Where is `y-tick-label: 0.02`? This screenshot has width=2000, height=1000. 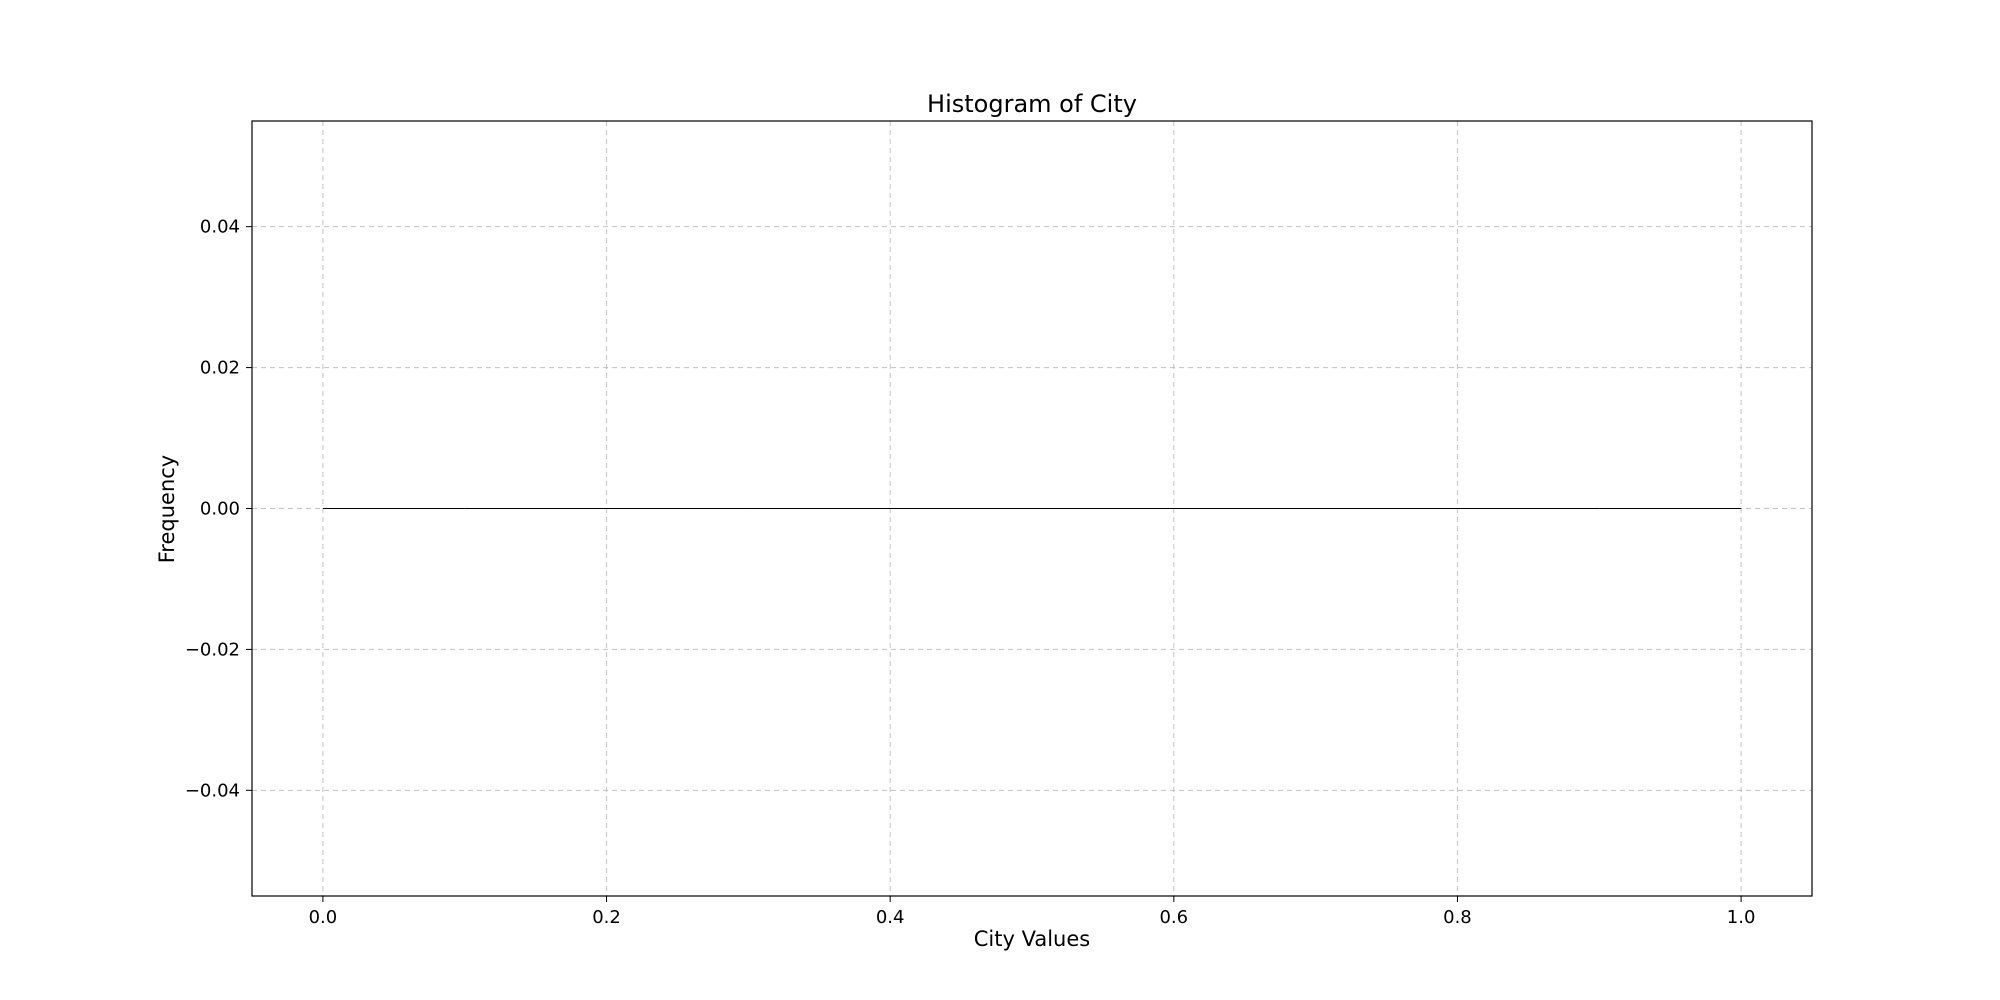
y-tick-label: 0.02 is located at coordinates (220, 368).